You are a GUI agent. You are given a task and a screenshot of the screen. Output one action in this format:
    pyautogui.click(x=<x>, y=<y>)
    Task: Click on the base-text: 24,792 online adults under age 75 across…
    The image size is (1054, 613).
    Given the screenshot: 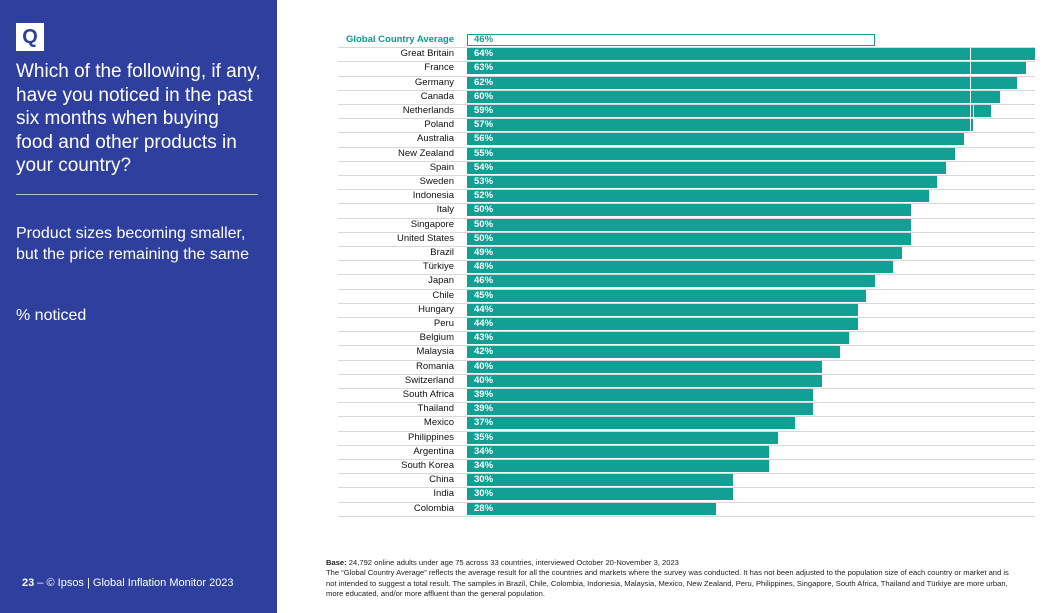 What is the action you would take?
    pyautogui.click(x=512, y=562)
    